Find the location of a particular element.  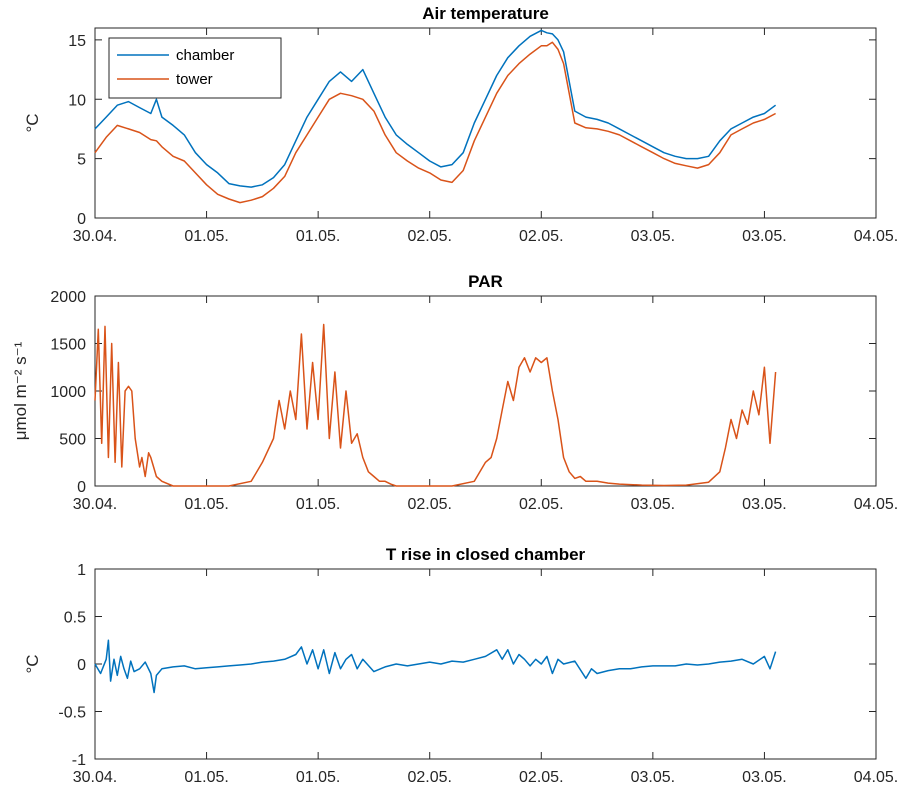

y-tick-label: 5 is located at coordinates (81, 160).